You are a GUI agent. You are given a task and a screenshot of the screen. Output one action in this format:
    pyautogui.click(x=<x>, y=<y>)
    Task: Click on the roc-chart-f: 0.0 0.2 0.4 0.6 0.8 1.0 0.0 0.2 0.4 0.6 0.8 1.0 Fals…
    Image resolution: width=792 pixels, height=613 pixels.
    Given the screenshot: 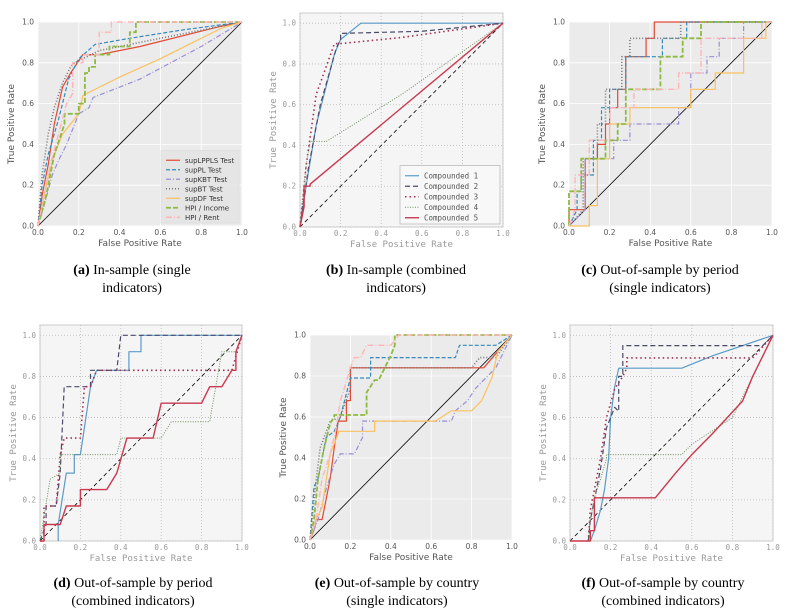 What is the action you would take?
    pyautogui.click(x=659, y=444)
    